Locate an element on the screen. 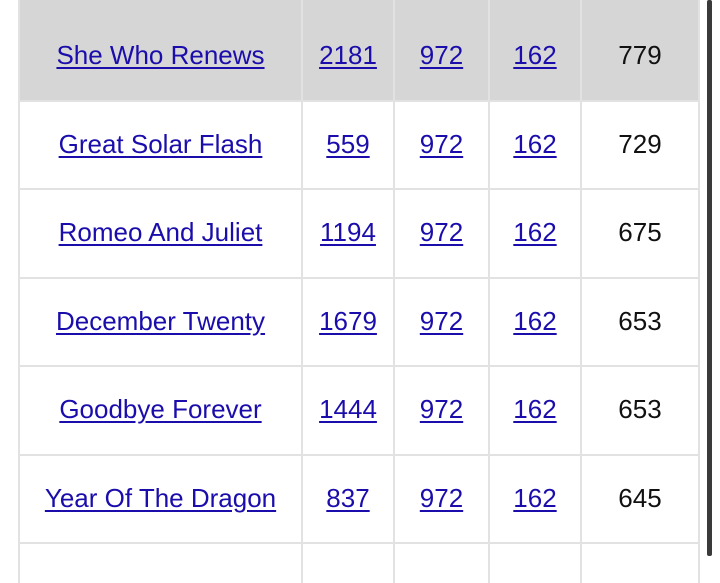 The width and height of the screenshot is (720, 583). table-cell: 1679 is located at coordinates (349, 322).